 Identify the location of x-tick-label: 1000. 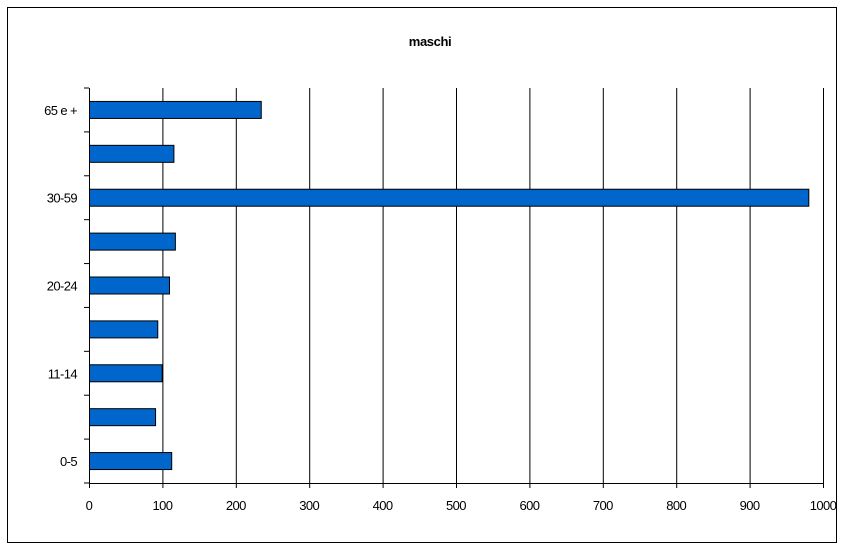
(823, 505).